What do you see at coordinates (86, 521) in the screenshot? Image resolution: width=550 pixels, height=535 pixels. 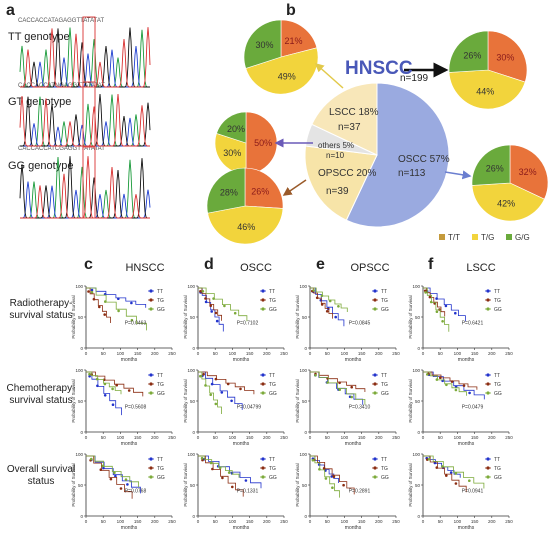 I see `km-x-tick-label: 0` at bounding box center [86, 521].